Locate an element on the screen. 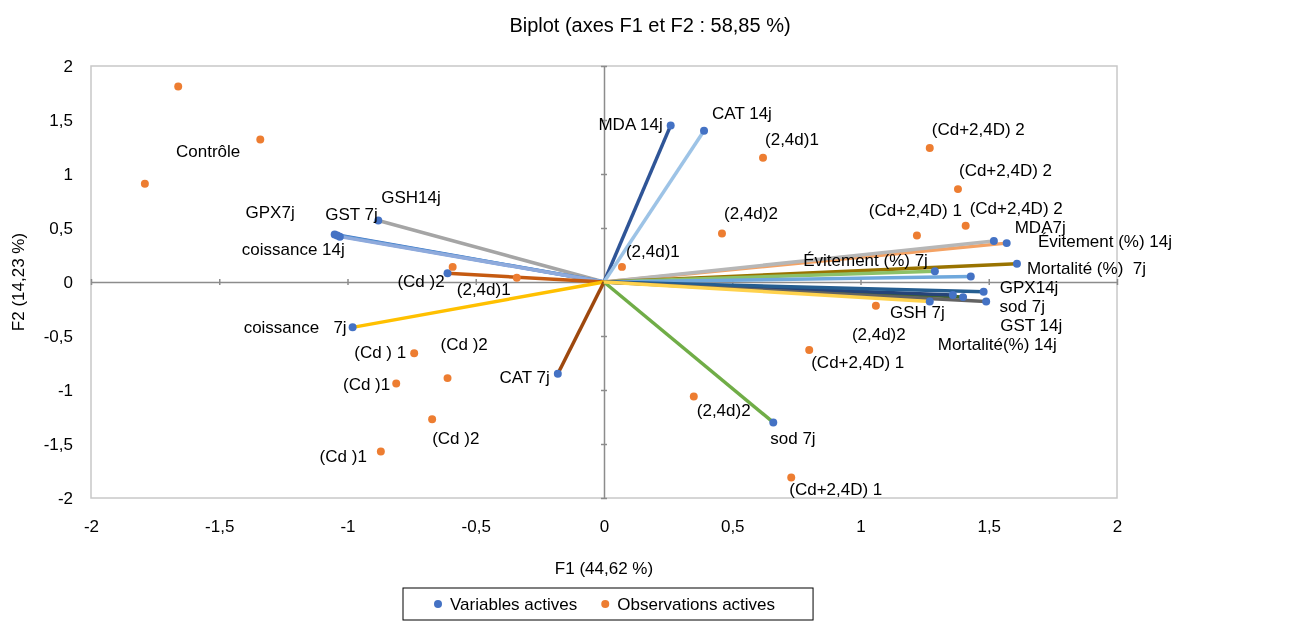 The height and width of the screenshot is (634, 1304). annotation: GSH14j is located at coordinates (411, 198).